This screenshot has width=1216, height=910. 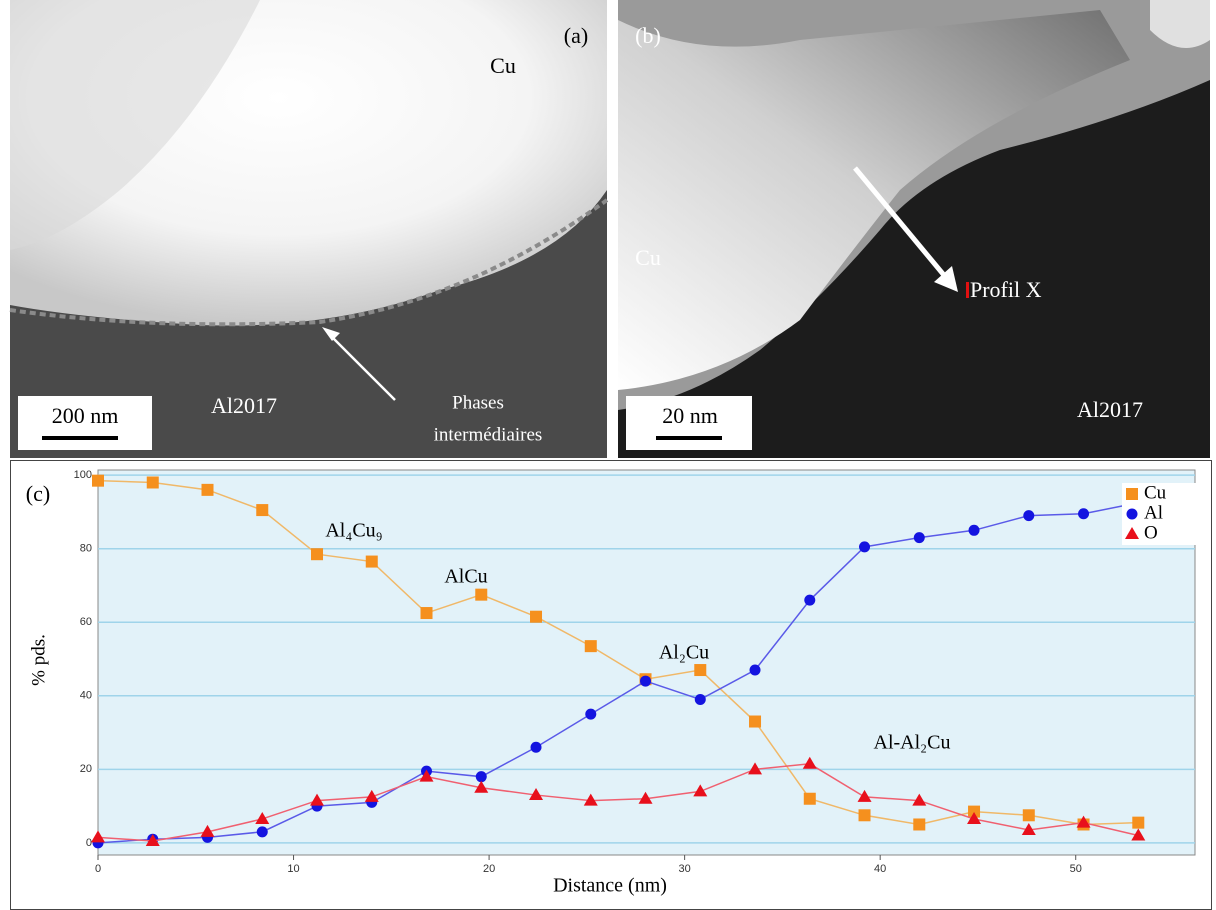 I want to click on arrow-label: Phases, so click(x=478, y=402).